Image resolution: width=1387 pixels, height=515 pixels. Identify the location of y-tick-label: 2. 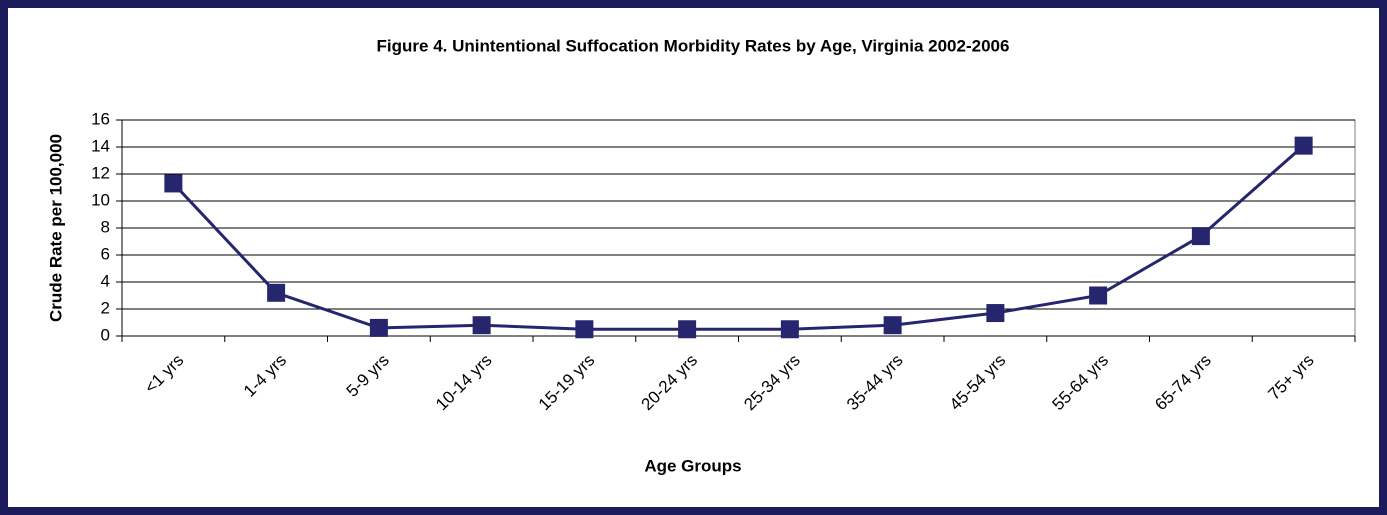
(105, 307).